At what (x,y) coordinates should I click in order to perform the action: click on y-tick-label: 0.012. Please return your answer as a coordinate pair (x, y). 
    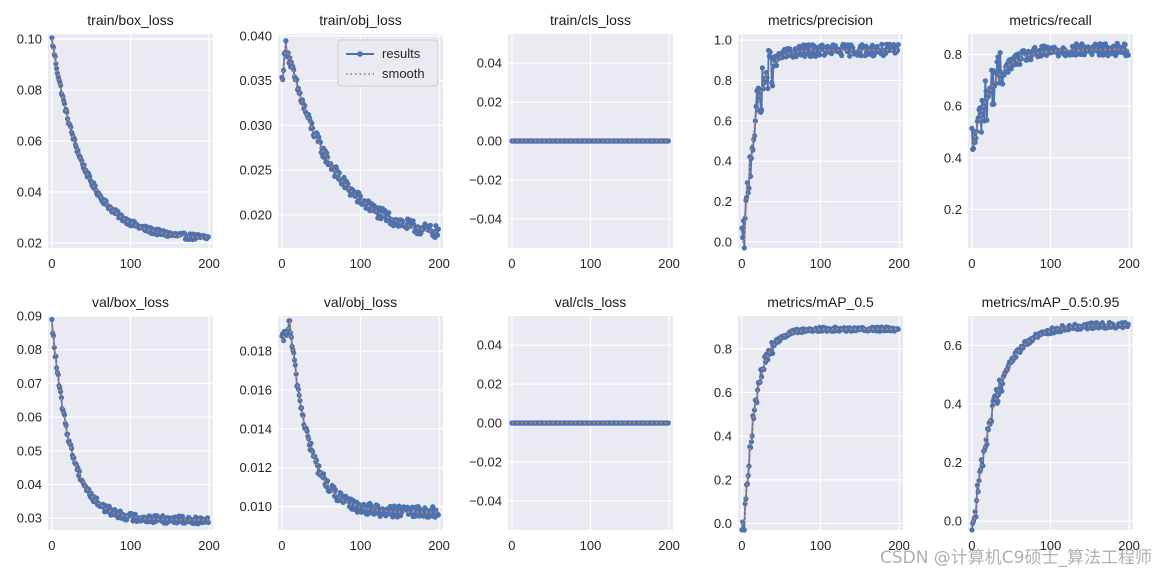
    Looking at the image, I should click on (255, 467).